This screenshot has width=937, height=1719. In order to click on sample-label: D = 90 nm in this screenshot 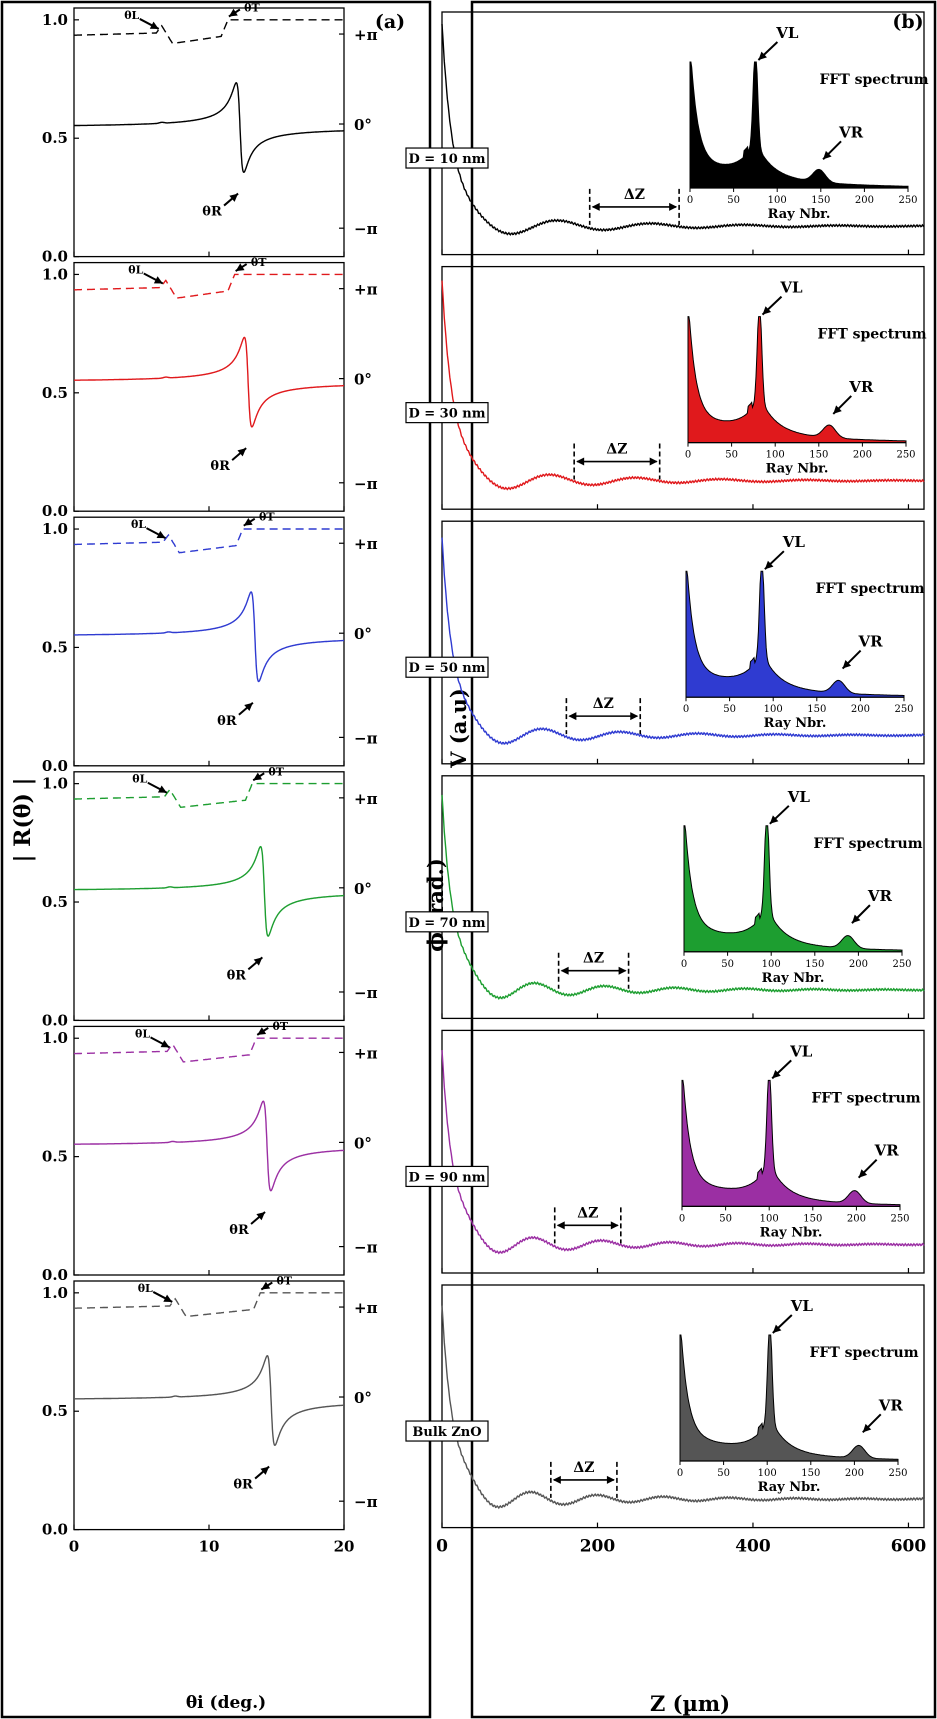, I will do `click(446, 1177)`.